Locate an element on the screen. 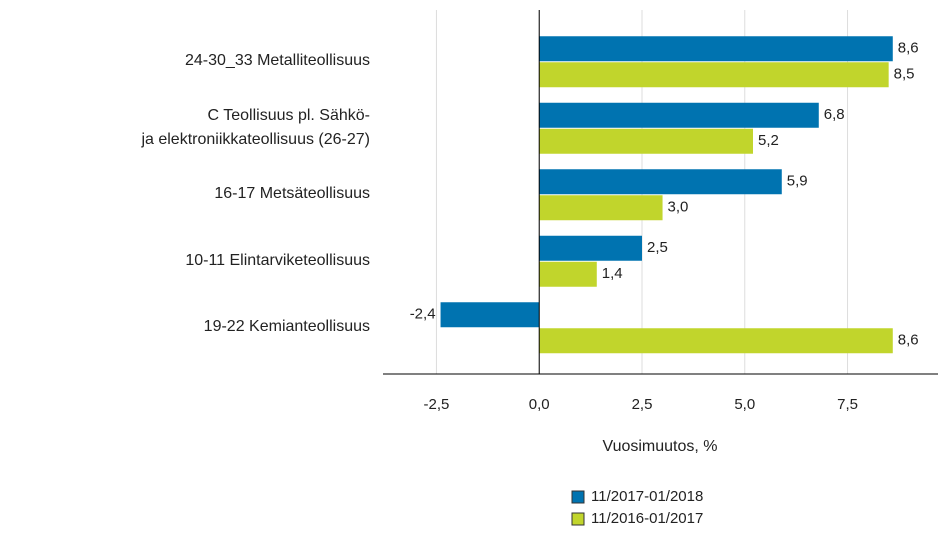 The image size is (944, 535). legend-label: 11/2017-01/2018 is located at coordinates (647, 496).